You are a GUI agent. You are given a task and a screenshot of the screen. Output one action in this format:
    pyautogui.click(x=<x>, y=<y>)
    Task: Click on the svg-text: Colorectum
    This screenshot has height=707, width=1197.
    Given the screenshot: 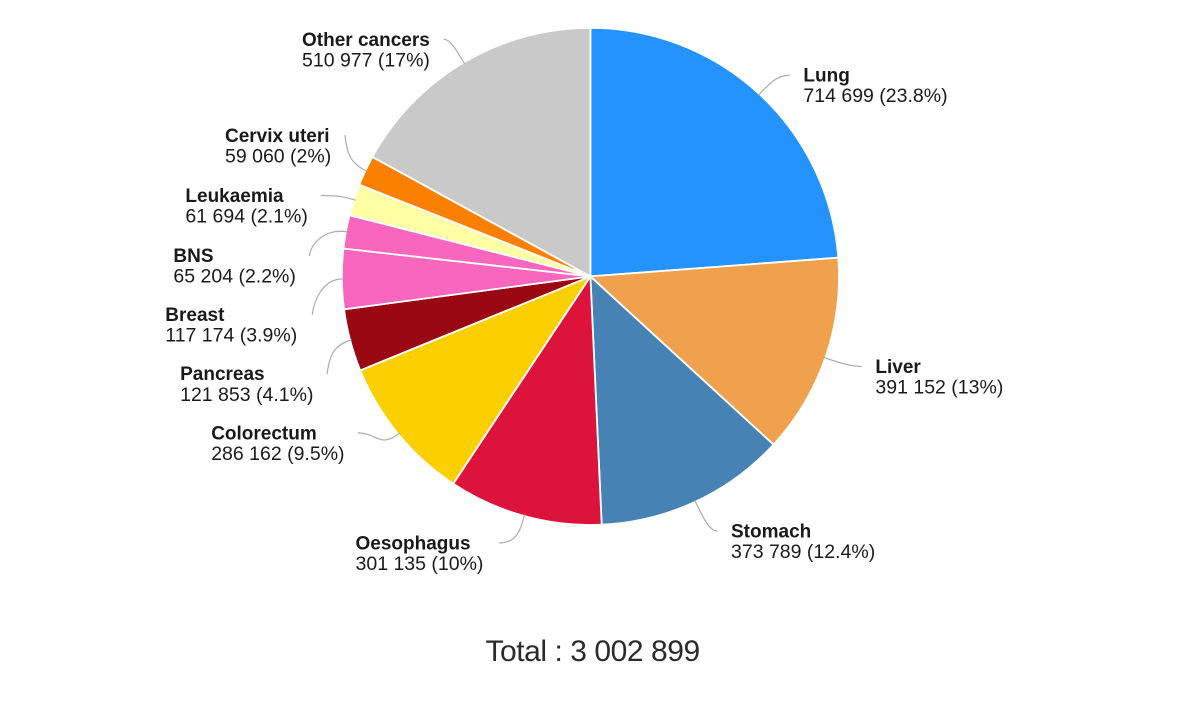 What is the action you would take?
    pyautogui.click(x=264, y=433)
    